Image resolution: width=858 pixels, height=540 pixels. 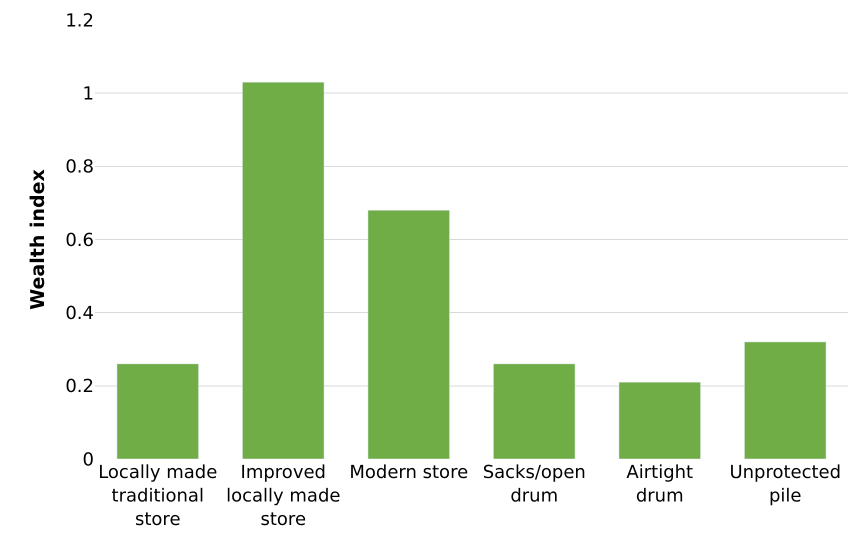 What do you see at coordinates (79, 21) in the screenshot?
I see `y-tick-label: 1.2` at bounding box center [79, 21].